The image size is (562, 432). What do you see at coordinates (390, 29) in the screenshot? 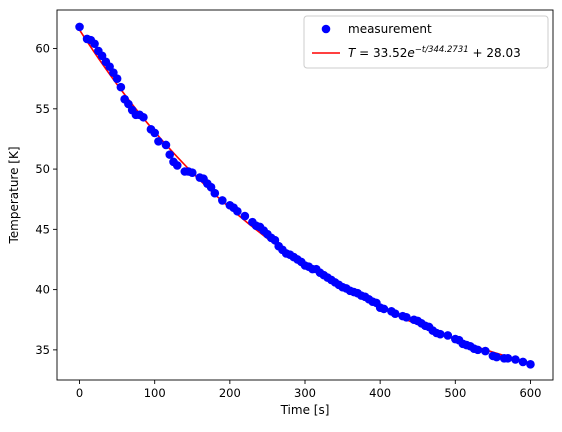
I see `legend-label-measurement: measurement` at bounding box center [390, 29].